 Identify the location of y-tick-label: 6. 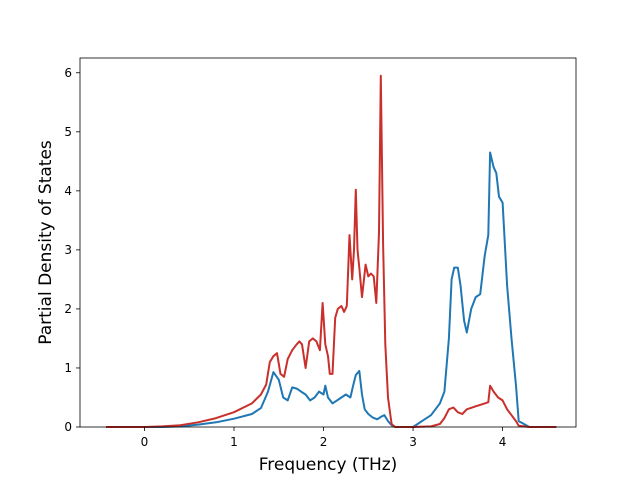
(68, 73).